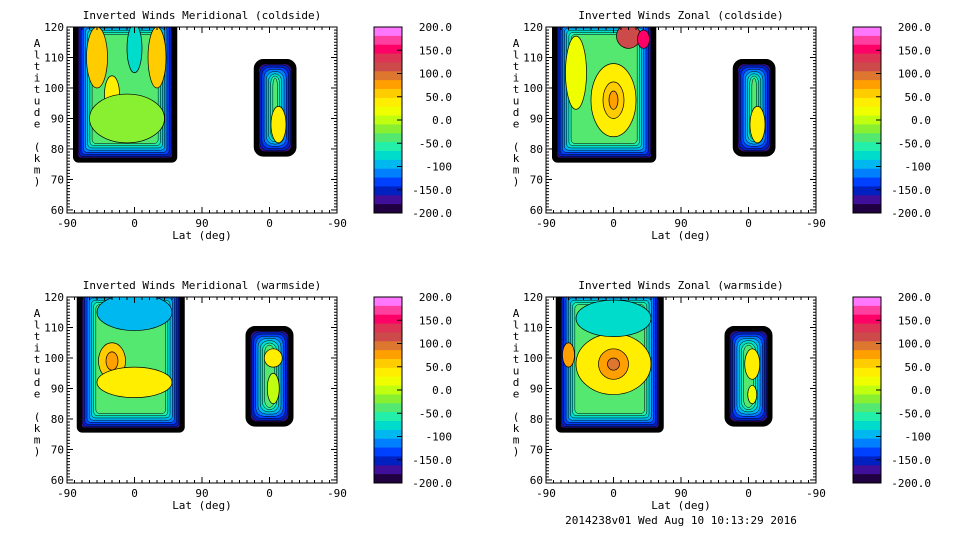 The image size is (960, 544). Describe the element at coordinates (439, 367) in the screenshot. I see `colorbar-label: 50.0` at that location.